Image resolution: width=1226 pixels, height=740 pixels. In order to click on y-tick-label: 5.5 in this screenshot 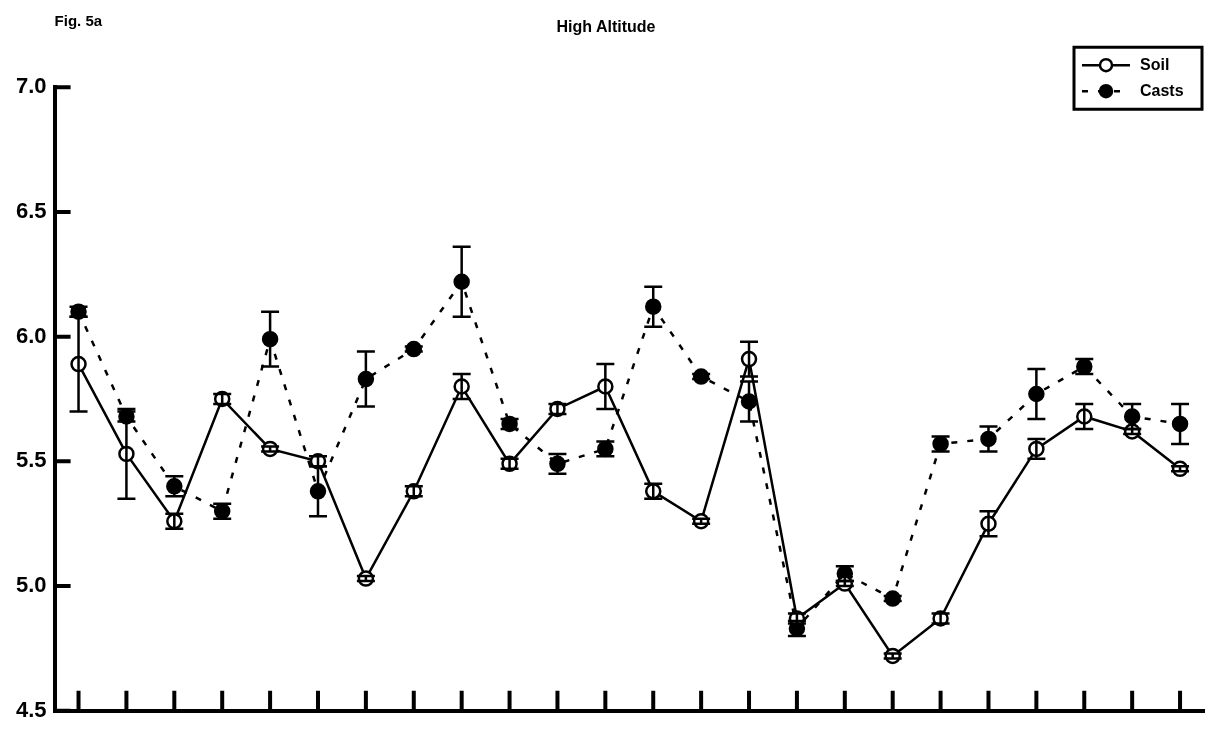, I will do `click(31, 460)`.